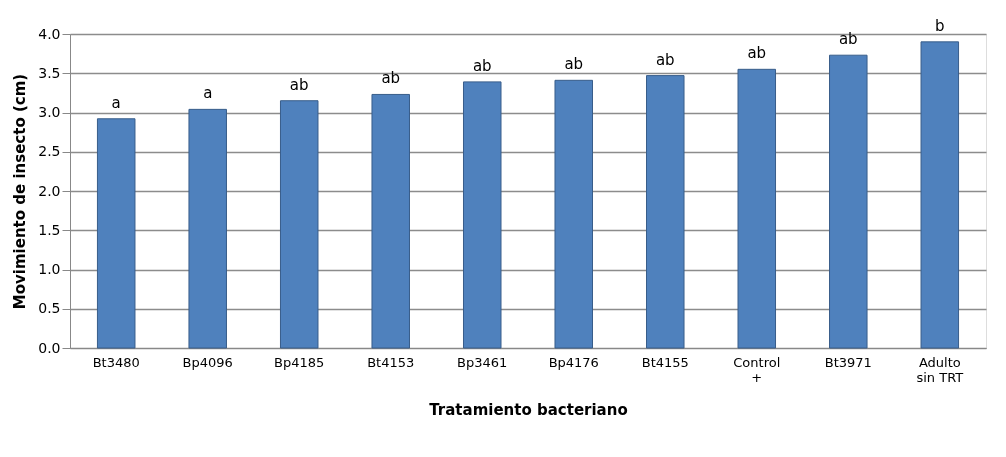  I want to click on y-tick-label: 3.5, so click(49, 72).